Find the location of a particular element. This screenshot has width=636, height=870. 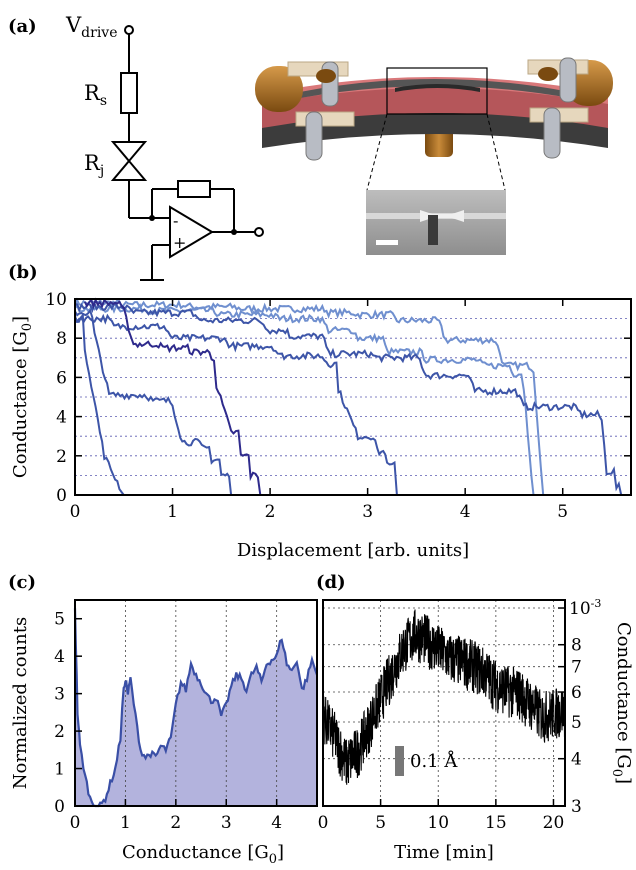

bridge-electrode is located at coordinates (437, 88).